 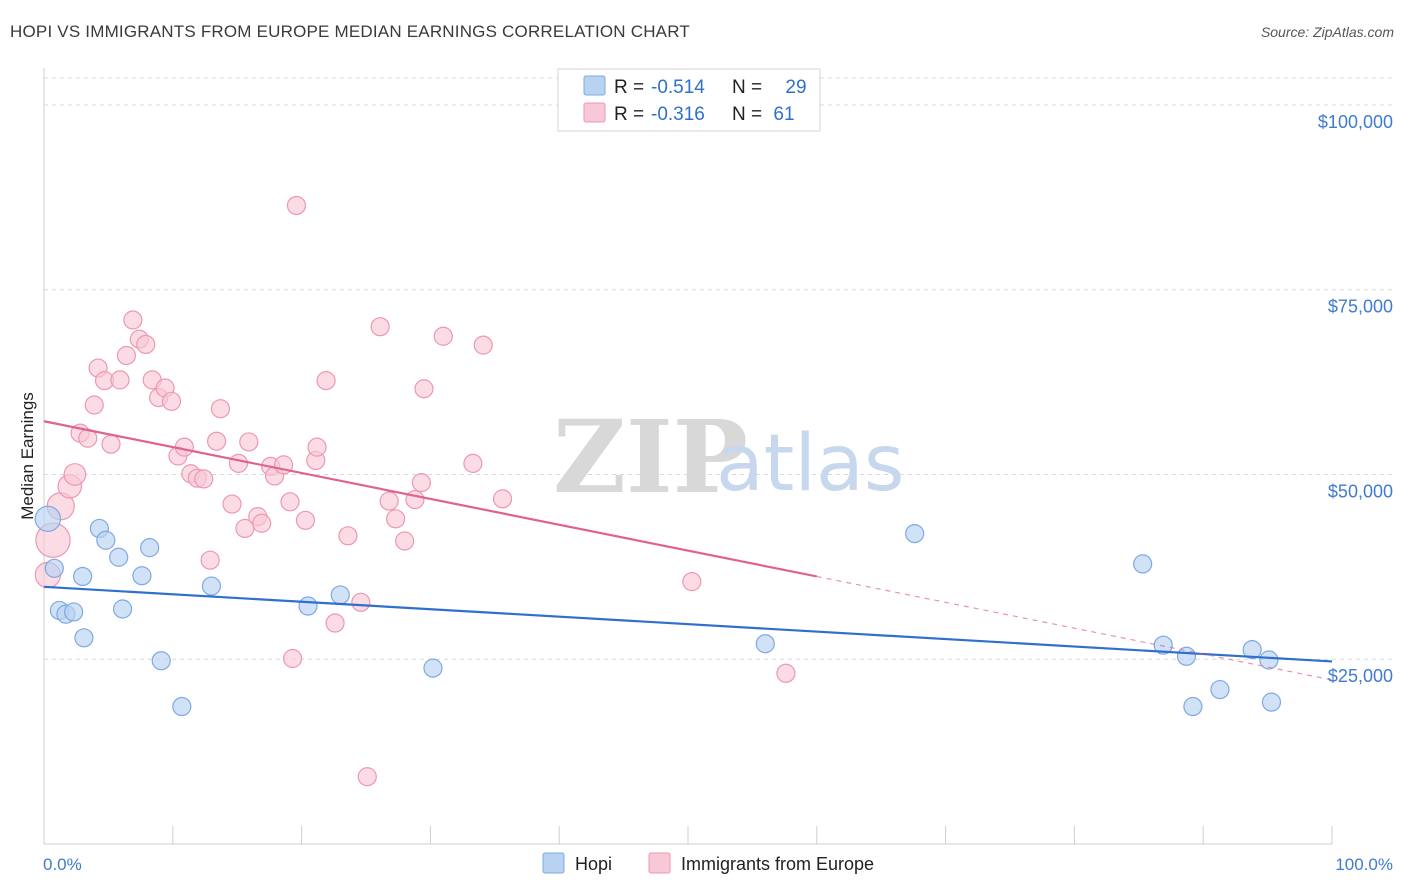 What do you see at coordinates (1355, 122) in the screenshot?
I see `y-tick-label: $100,000` at bounding box center [1355, 122].